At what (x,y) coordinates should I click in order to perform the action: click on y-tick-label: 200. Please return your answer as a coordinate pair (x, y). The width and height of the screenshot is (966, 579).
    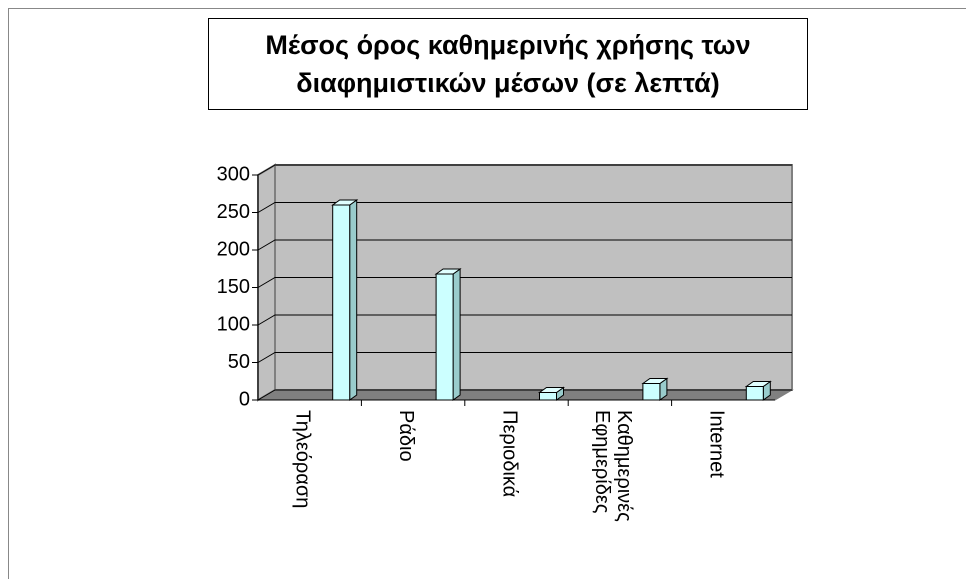
    Looking at the image, I should click on (233, 249).